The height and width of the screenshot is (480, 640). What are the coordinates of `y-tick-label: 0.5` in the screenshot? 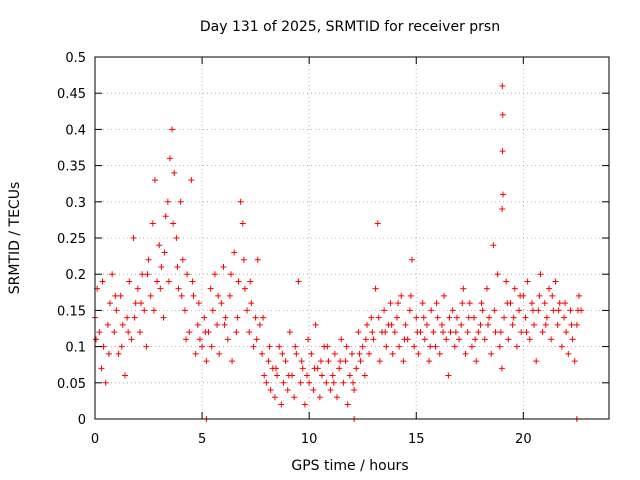 It's located at (75, 58).